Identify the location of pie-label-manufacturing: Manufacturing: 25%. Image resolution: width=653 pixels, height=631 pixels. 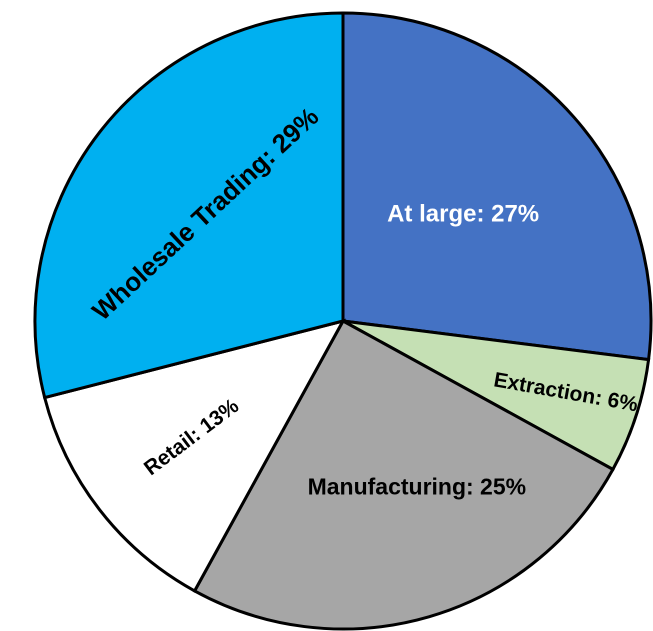
(417, 487).